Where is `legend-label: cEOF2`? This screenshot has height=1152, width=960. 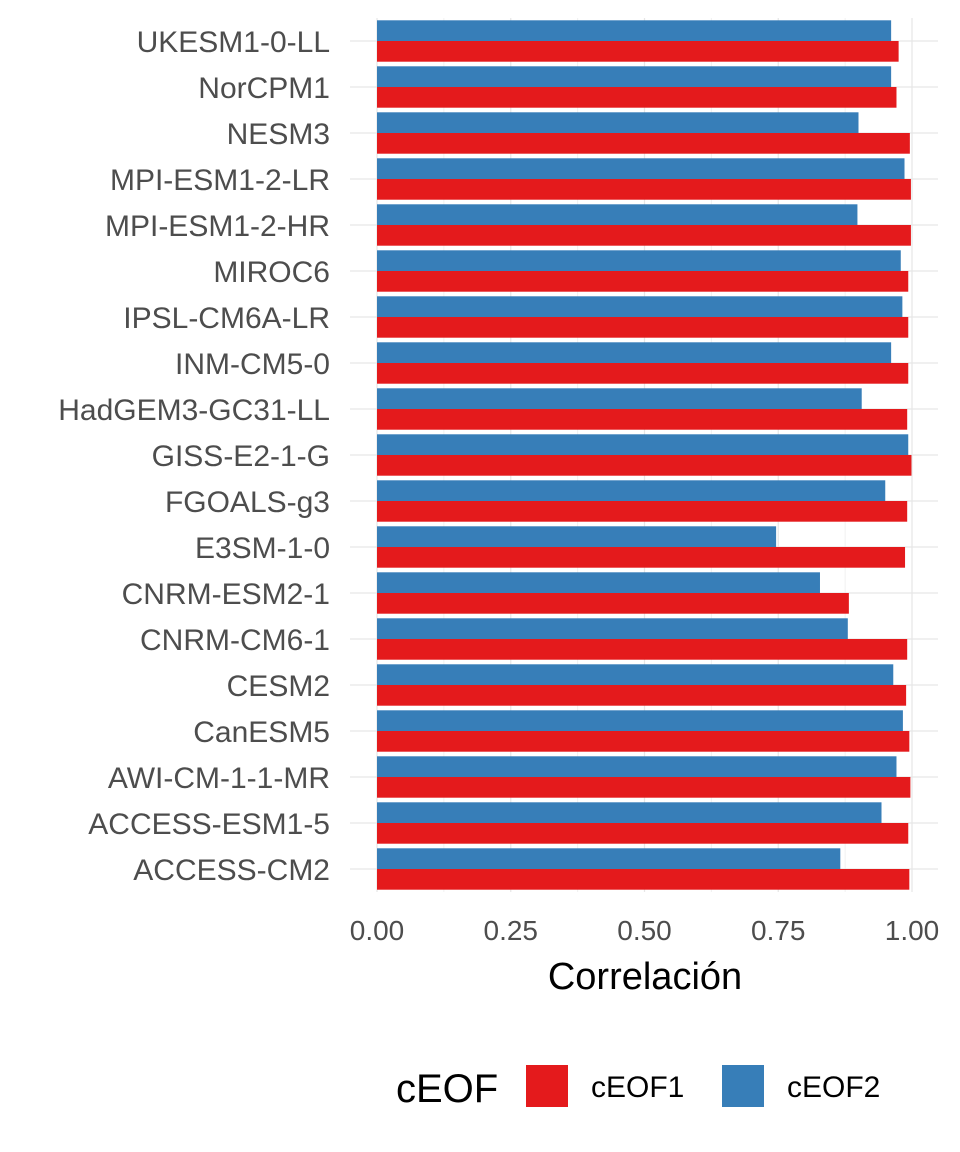
legend-label: cEOF2 is located at coordinates (833, 1087).